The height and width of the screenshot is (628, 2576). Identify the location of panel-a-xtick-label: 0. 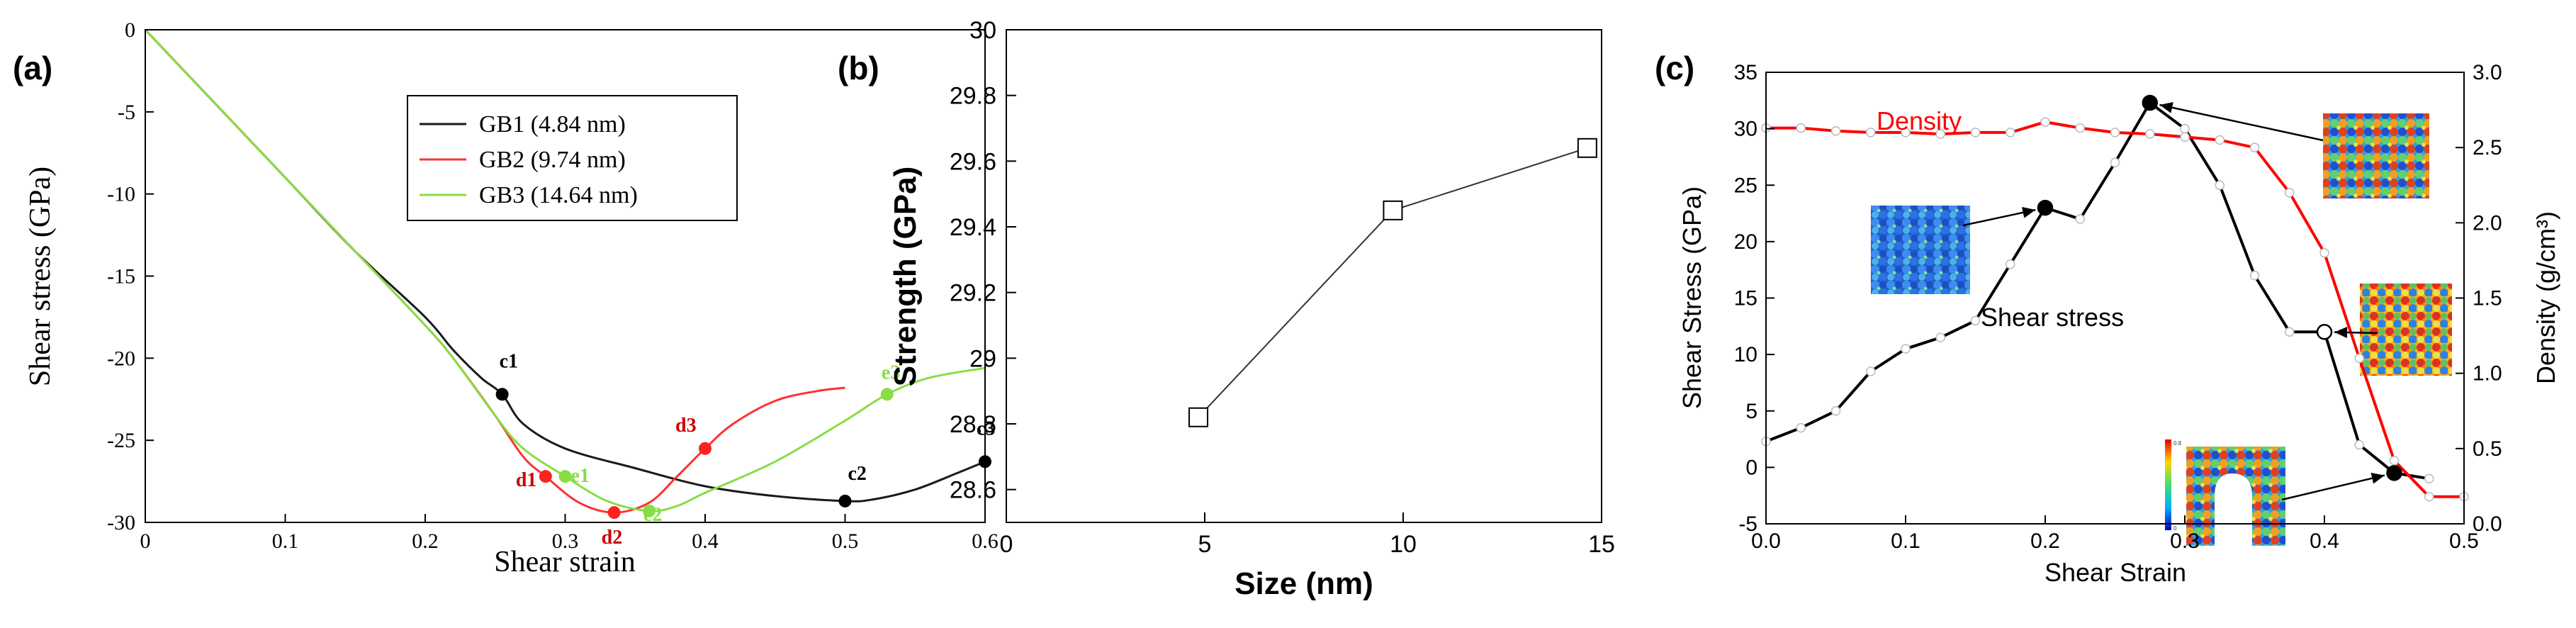
(145, 541).